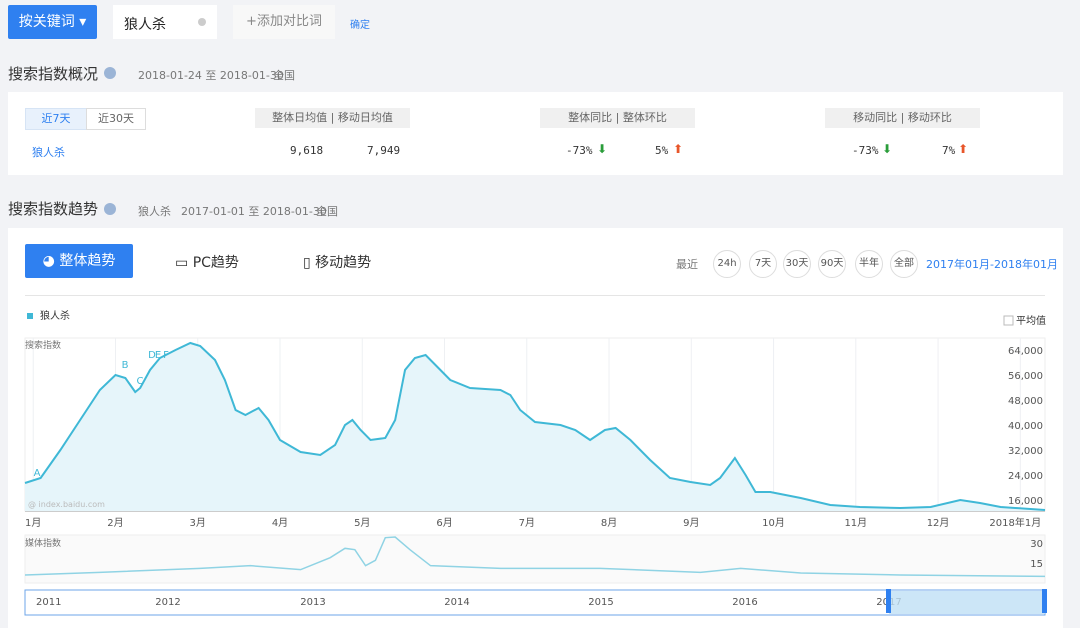 The width and height of the screenshot is (1080, 628). I want to click on x-tick-label: 10月, so click(773, 523).